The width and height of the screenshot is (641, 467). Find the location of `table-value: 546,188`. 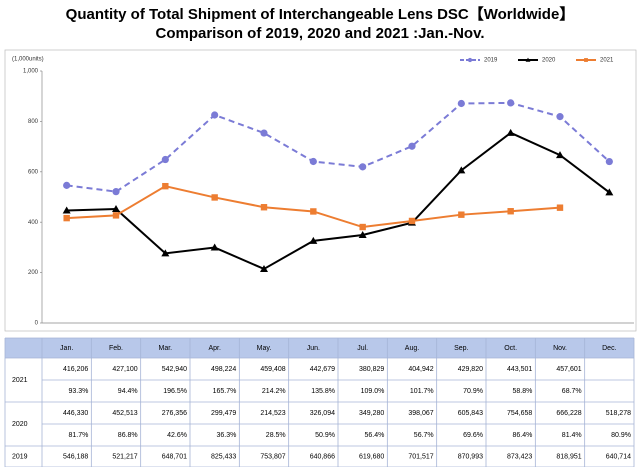

table-value: 546,188 is located at coordinates (75, 456).